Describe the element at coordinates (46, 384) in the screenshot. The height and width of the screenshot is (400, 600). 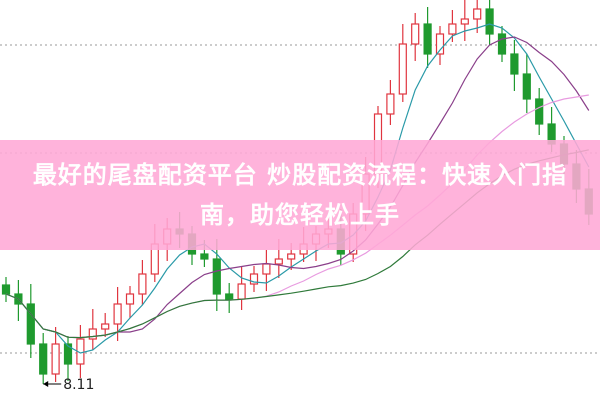
I see `annotation-arrowhead` at that location.